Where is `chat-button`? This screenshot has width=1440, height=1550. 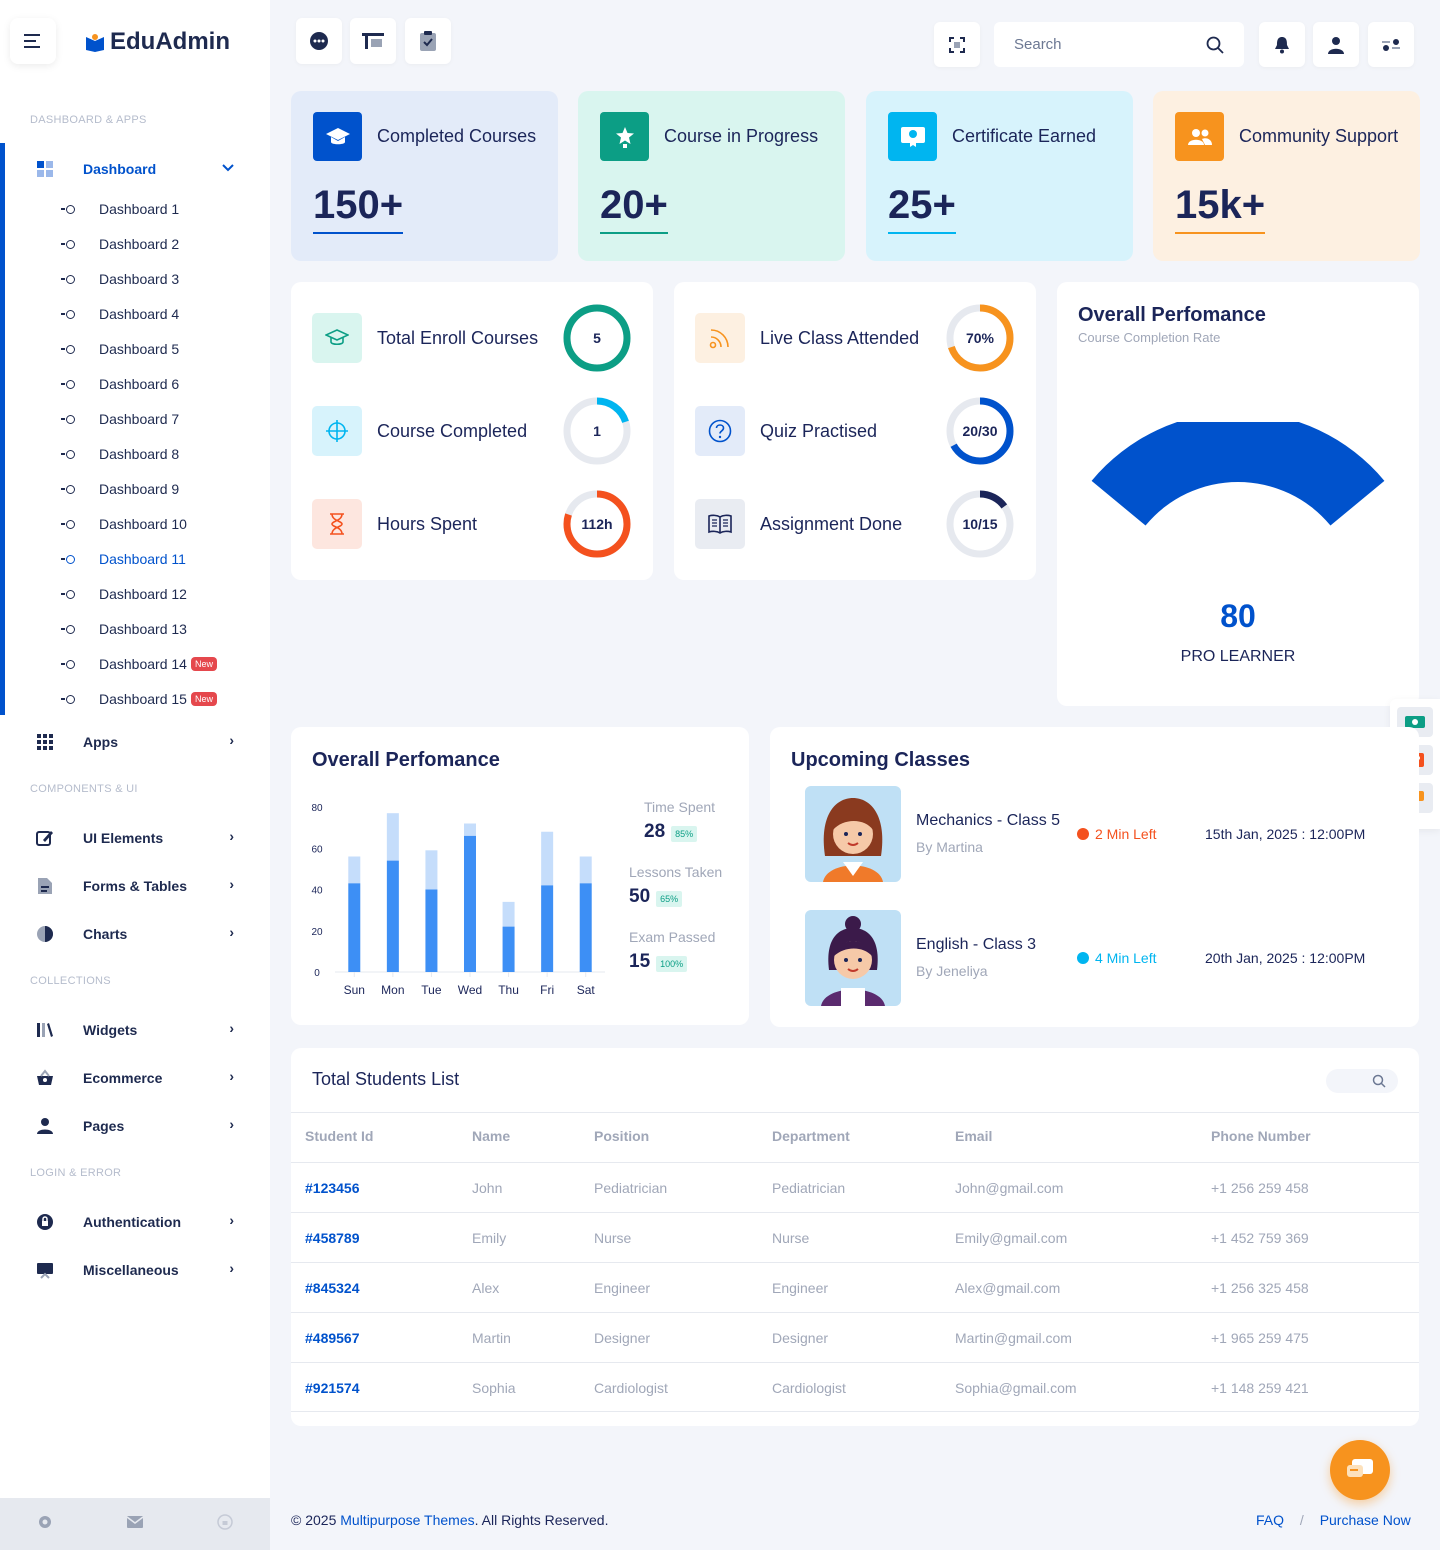 chat-button is located at coordinates (319, 41).